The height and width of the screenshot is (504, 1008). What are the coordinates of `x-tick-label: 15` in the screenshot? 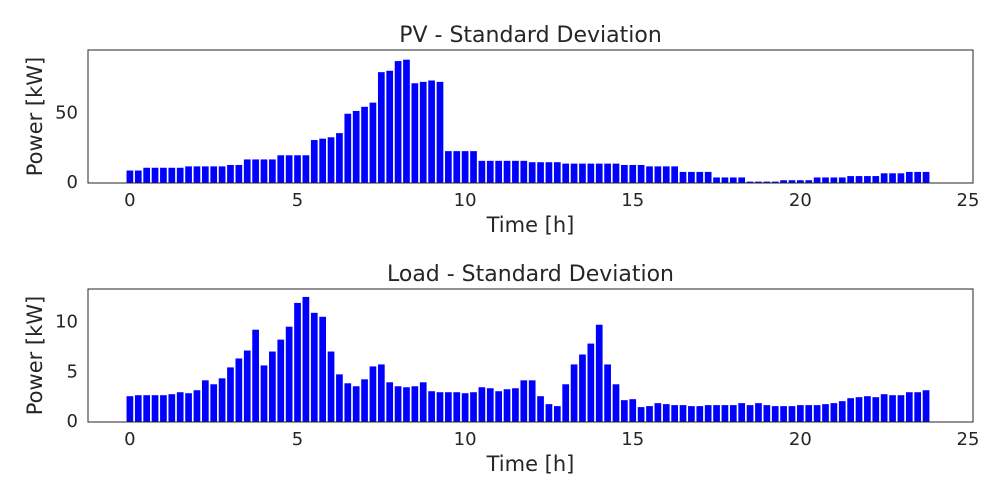 It's located at (632, 200).